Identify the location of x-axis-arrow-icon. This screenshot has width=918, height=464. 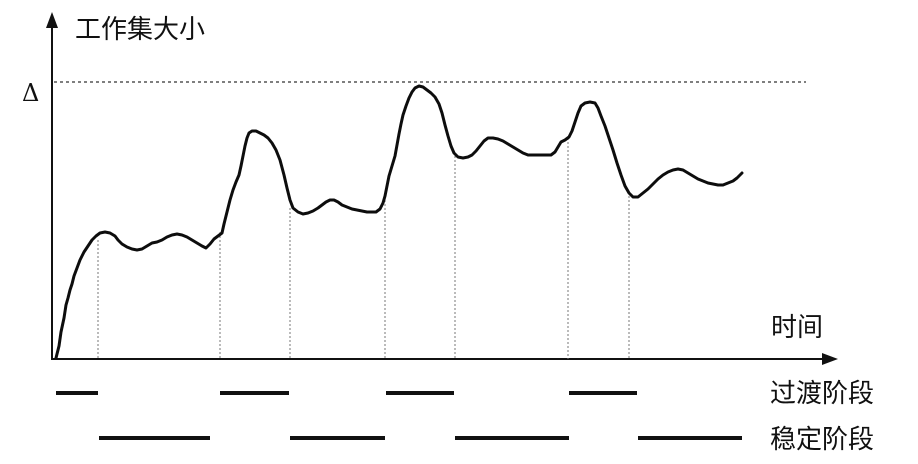
(830, 359).